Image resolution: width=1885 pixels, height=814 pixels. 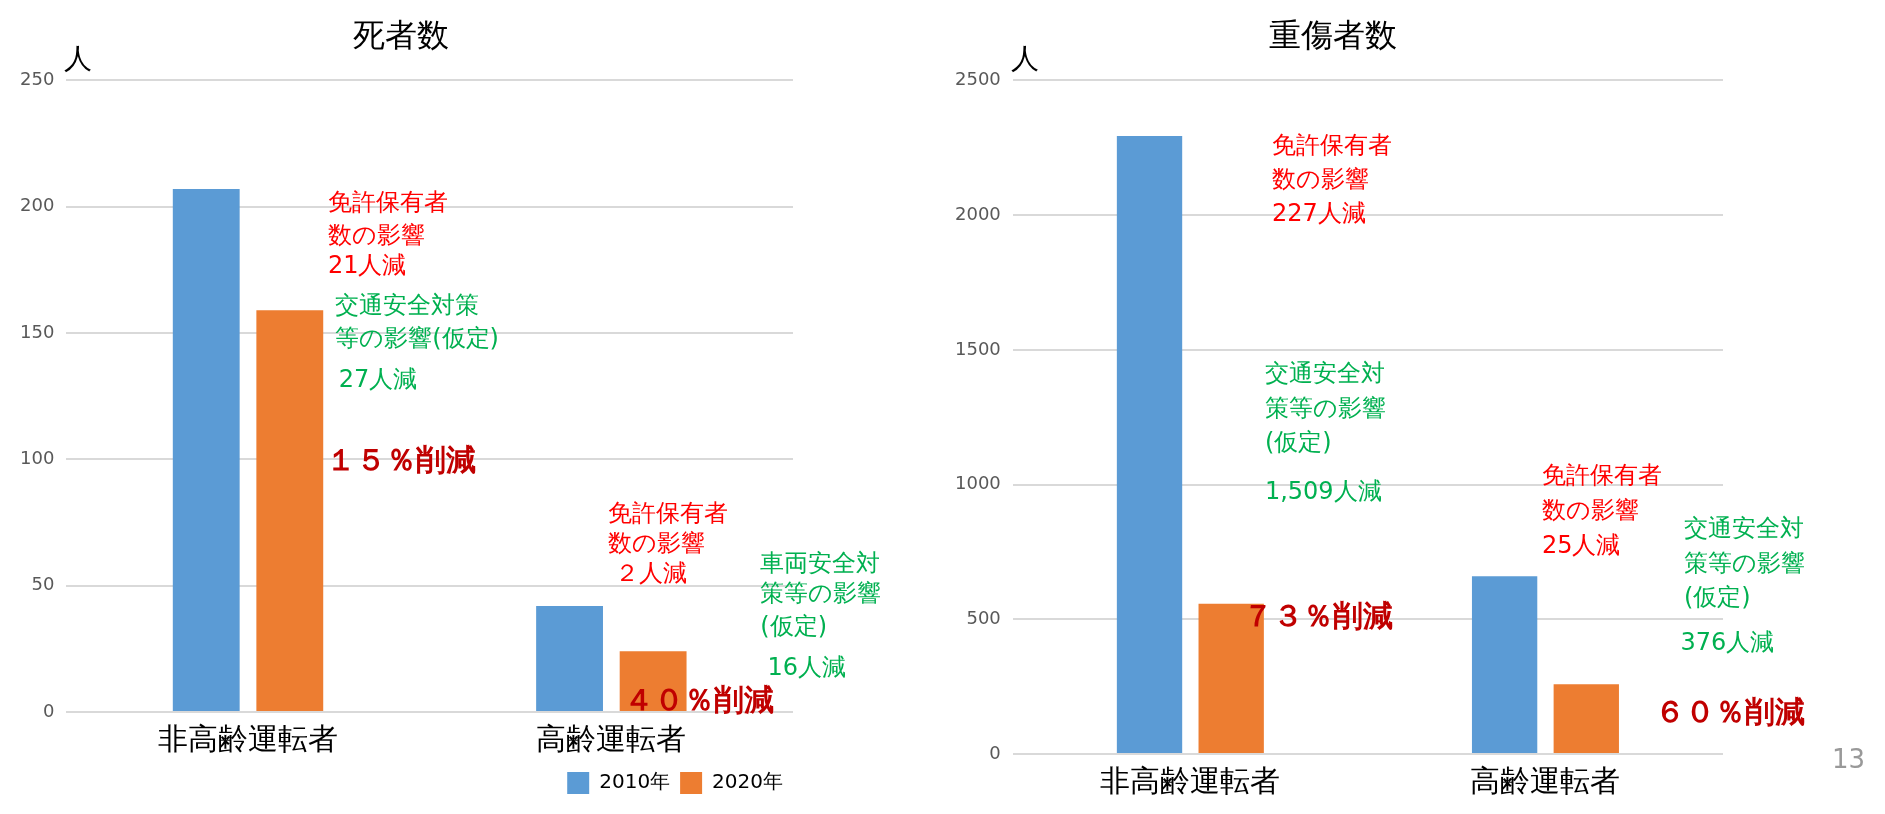 What do you see at coordinates (820, 563) in the screenshot?
I see `annotation: 車両安全対` at bounding box center [820, 563].